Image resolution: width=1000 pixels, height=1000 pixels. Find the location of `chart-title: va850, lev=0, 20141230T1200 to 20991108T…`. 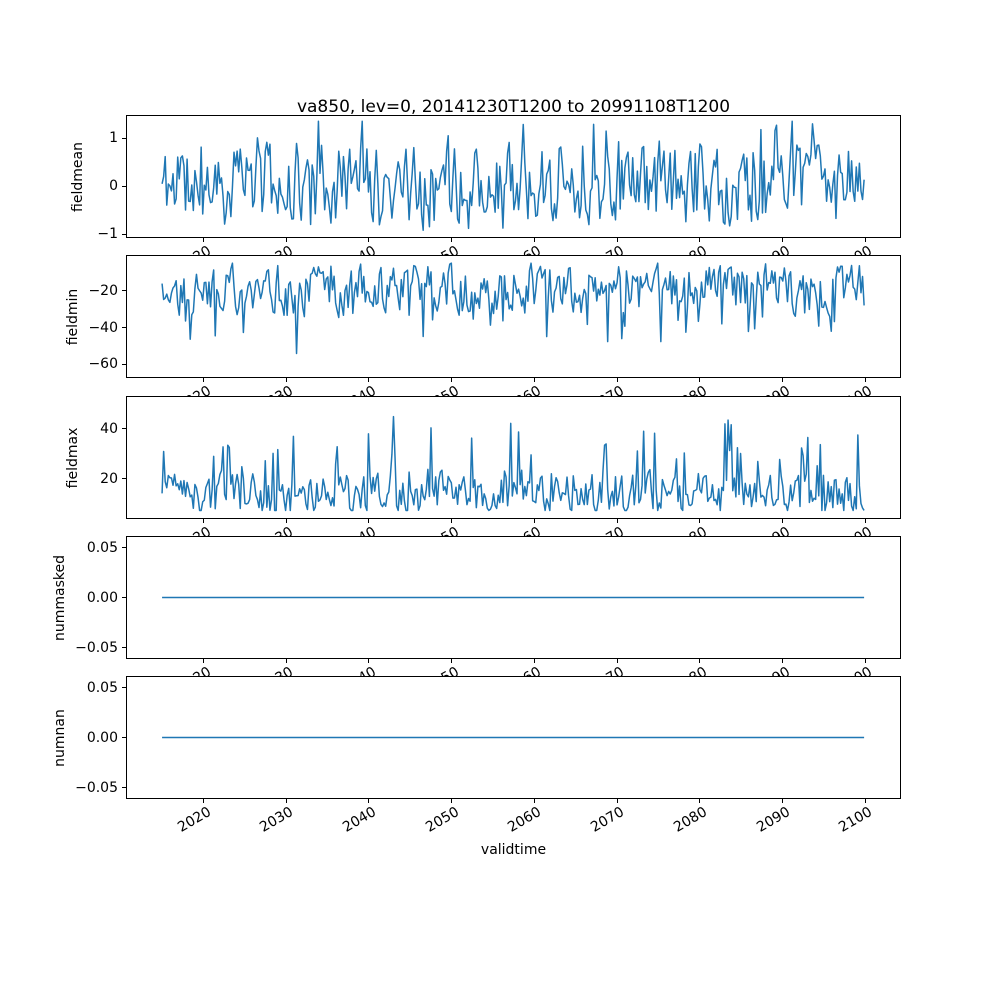

chart-title: va850, lev=0, 20141230T1200 to 20991108T… is located at coordinates (513, 107).